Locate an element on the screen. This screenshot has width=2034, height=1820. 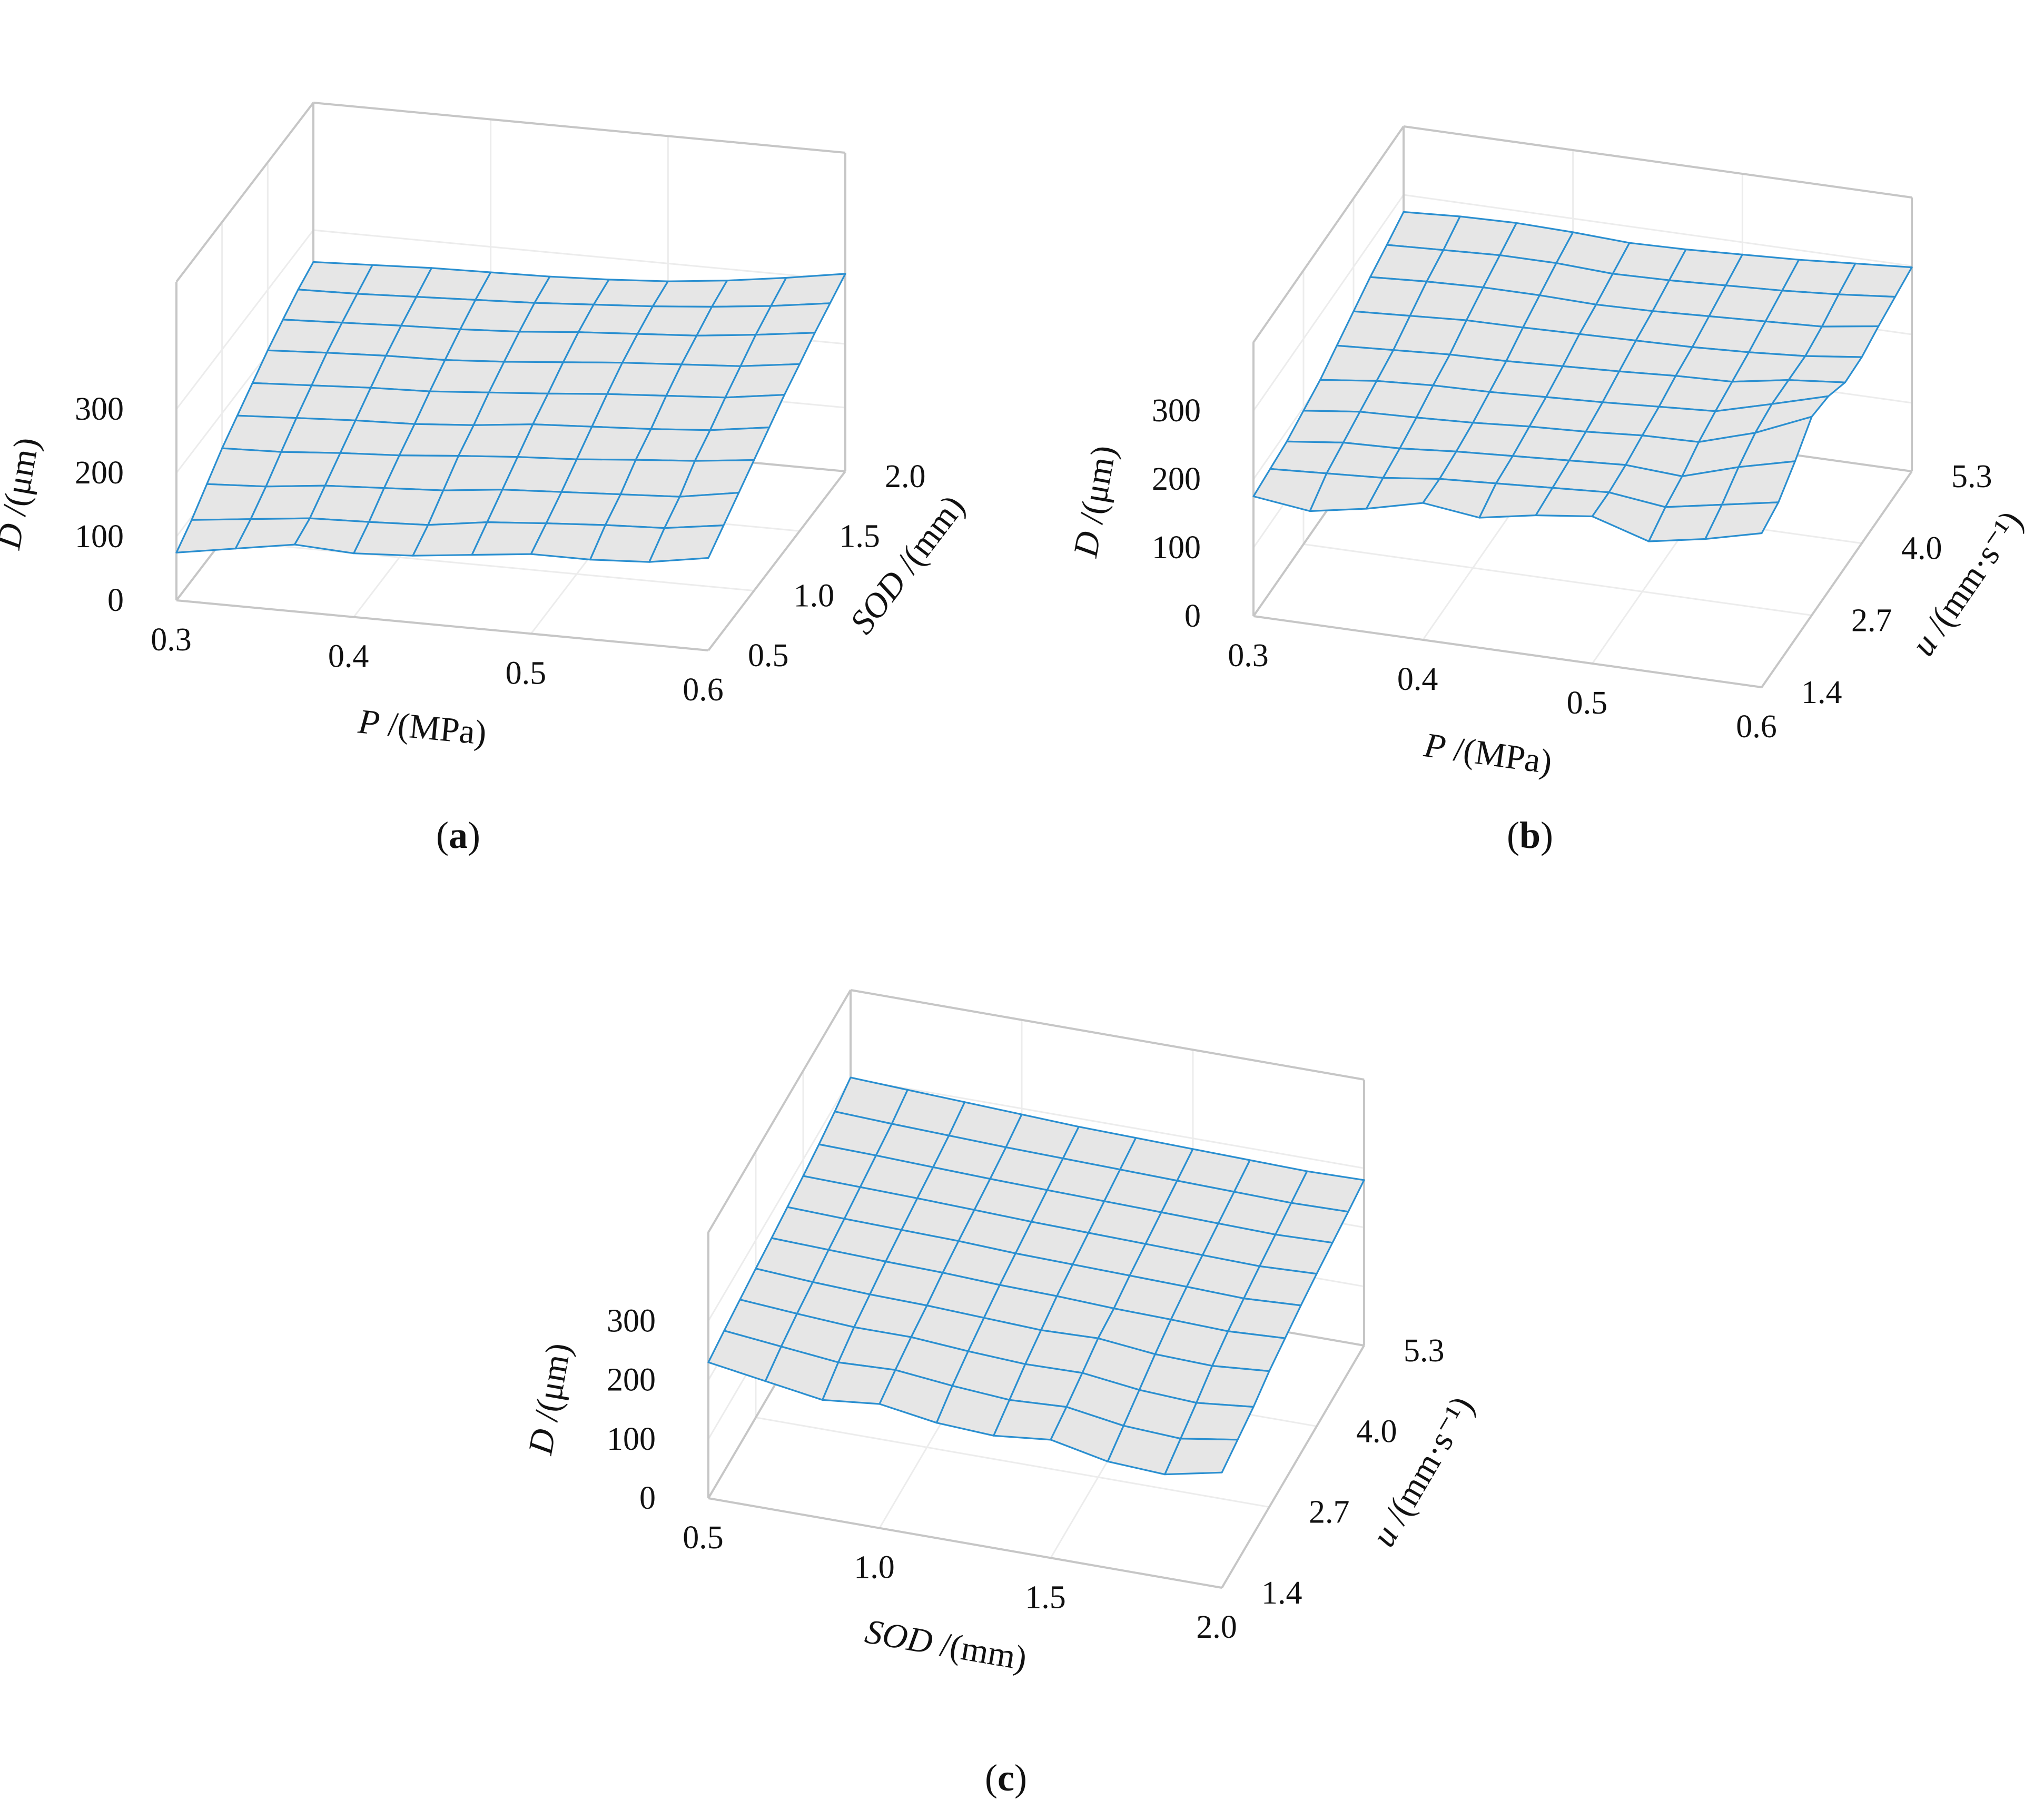
panel-c-ticks: 0.5 1.0 1.5 2.0 1.4 2.7 4.0 5.3 0 100 200 300 is located at coordinates (1026, 1474).